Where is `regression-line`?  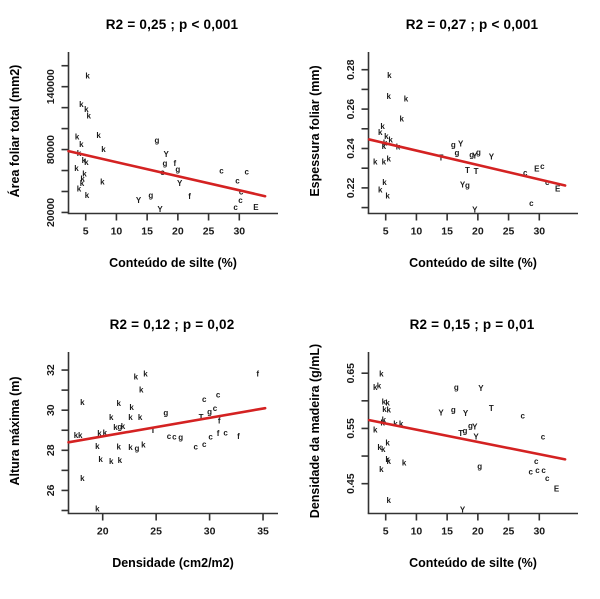
regression-line is located at coordinates (467, 162).